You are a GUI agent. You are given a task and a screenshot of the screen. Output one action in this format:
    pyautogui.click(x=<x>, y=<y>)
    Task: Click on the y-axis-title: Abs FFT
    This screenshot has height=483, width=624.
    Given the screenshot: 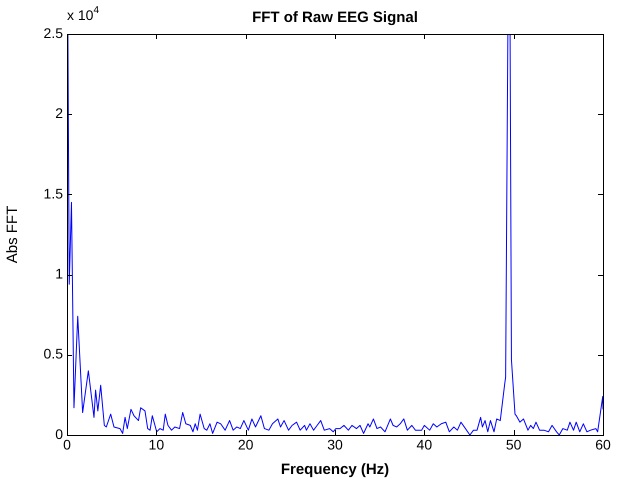 What is the action you would take?
    pyautogui.click(x=13, y=235)
    